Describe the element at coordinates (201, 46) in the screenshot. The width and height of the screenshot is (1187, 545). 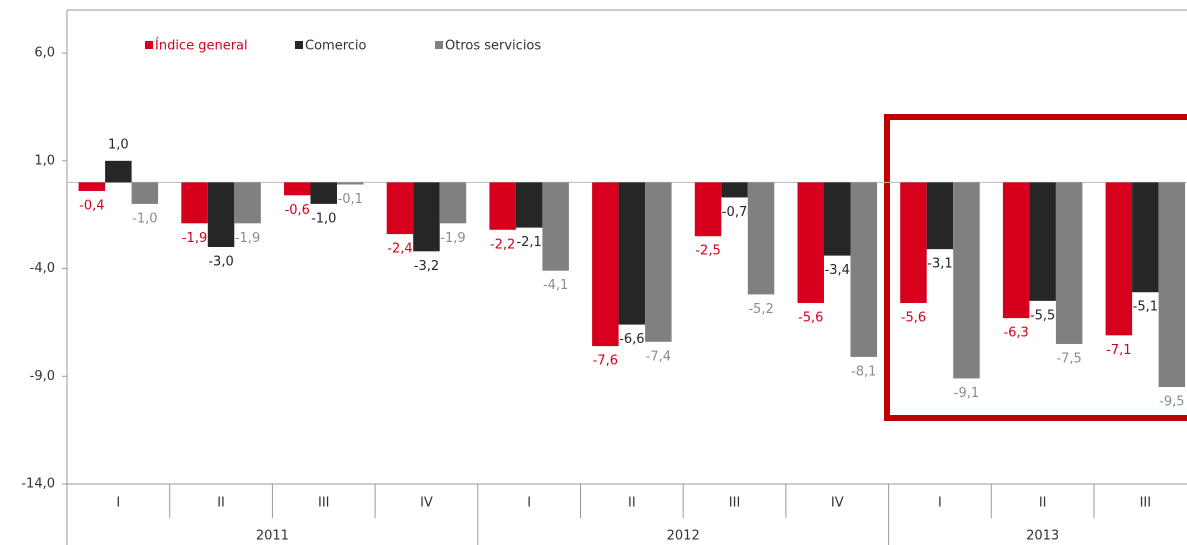
I see `legend-label: Índice general` at that location.